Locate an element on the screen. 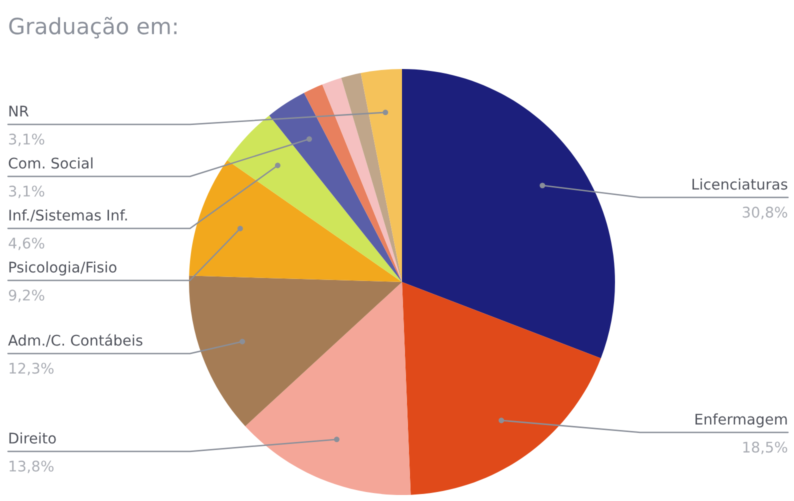 The width and height of the screenshot is (794, 501). data-label: 30,8% is located at coordinates (765, 213).